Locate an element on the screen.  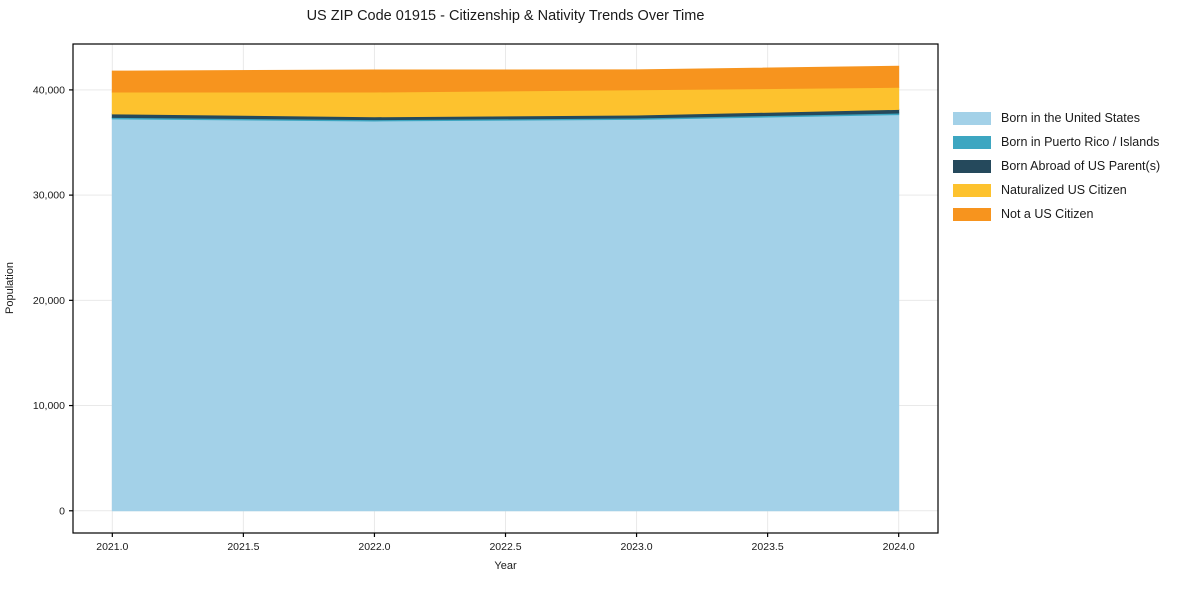
y-tick-label: 10,000 is located at coordinates (49, 406).